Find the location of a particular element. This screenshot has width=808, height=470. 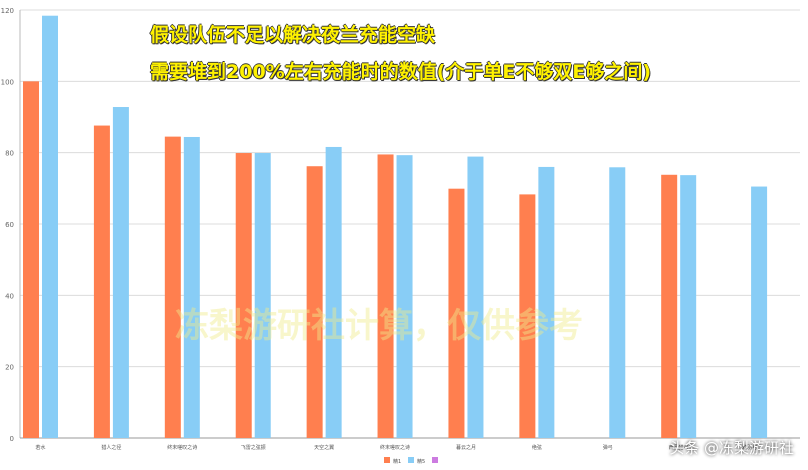

watermark-text: 冻梨游研社计算，仅供参考 is located at coordinates (379, 326).